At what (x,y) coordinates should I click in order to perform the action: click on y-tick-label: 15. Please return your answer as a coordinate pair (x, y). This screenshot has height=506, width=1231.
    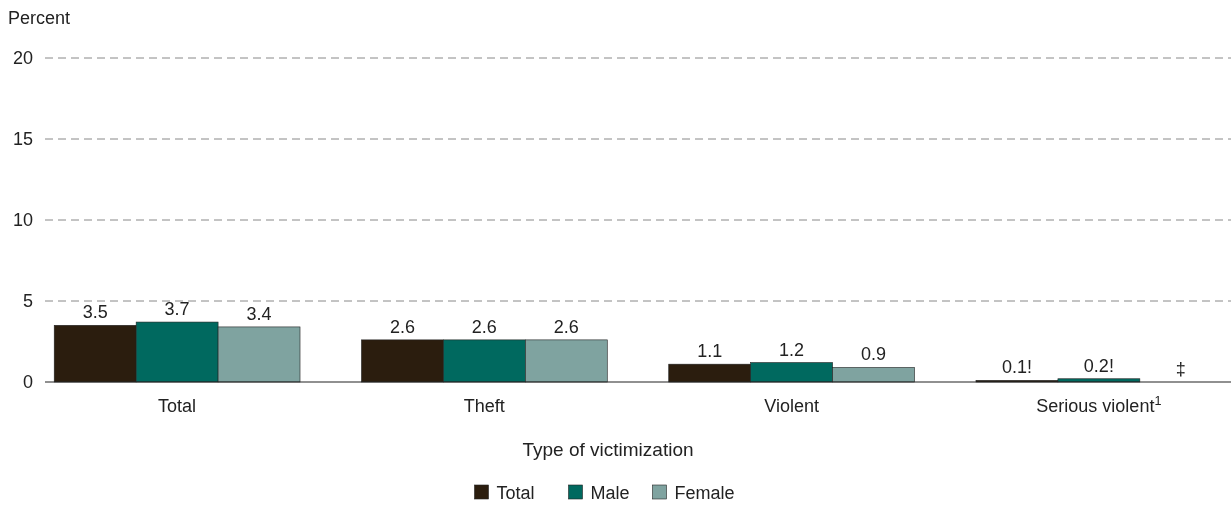
    Looking at the image, I should click on (22, 139).